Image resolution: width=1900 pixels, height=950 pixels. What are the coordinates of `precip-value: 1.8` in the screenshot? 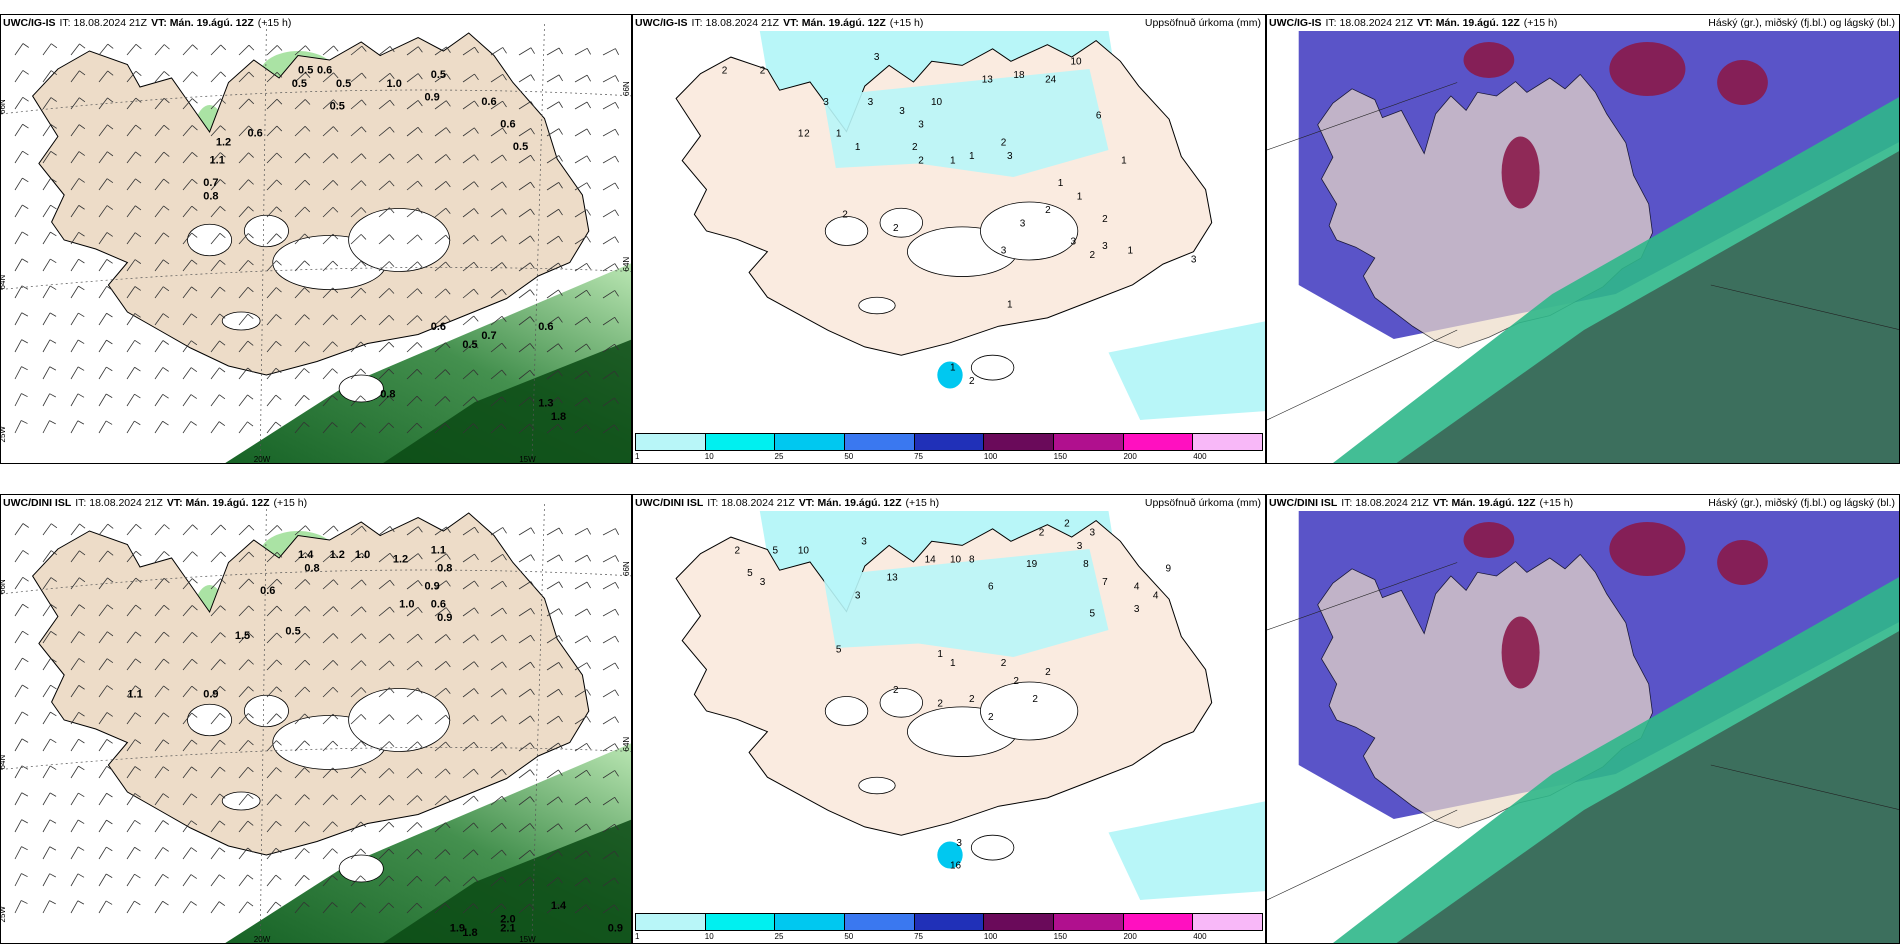 It's located at (558, 417).